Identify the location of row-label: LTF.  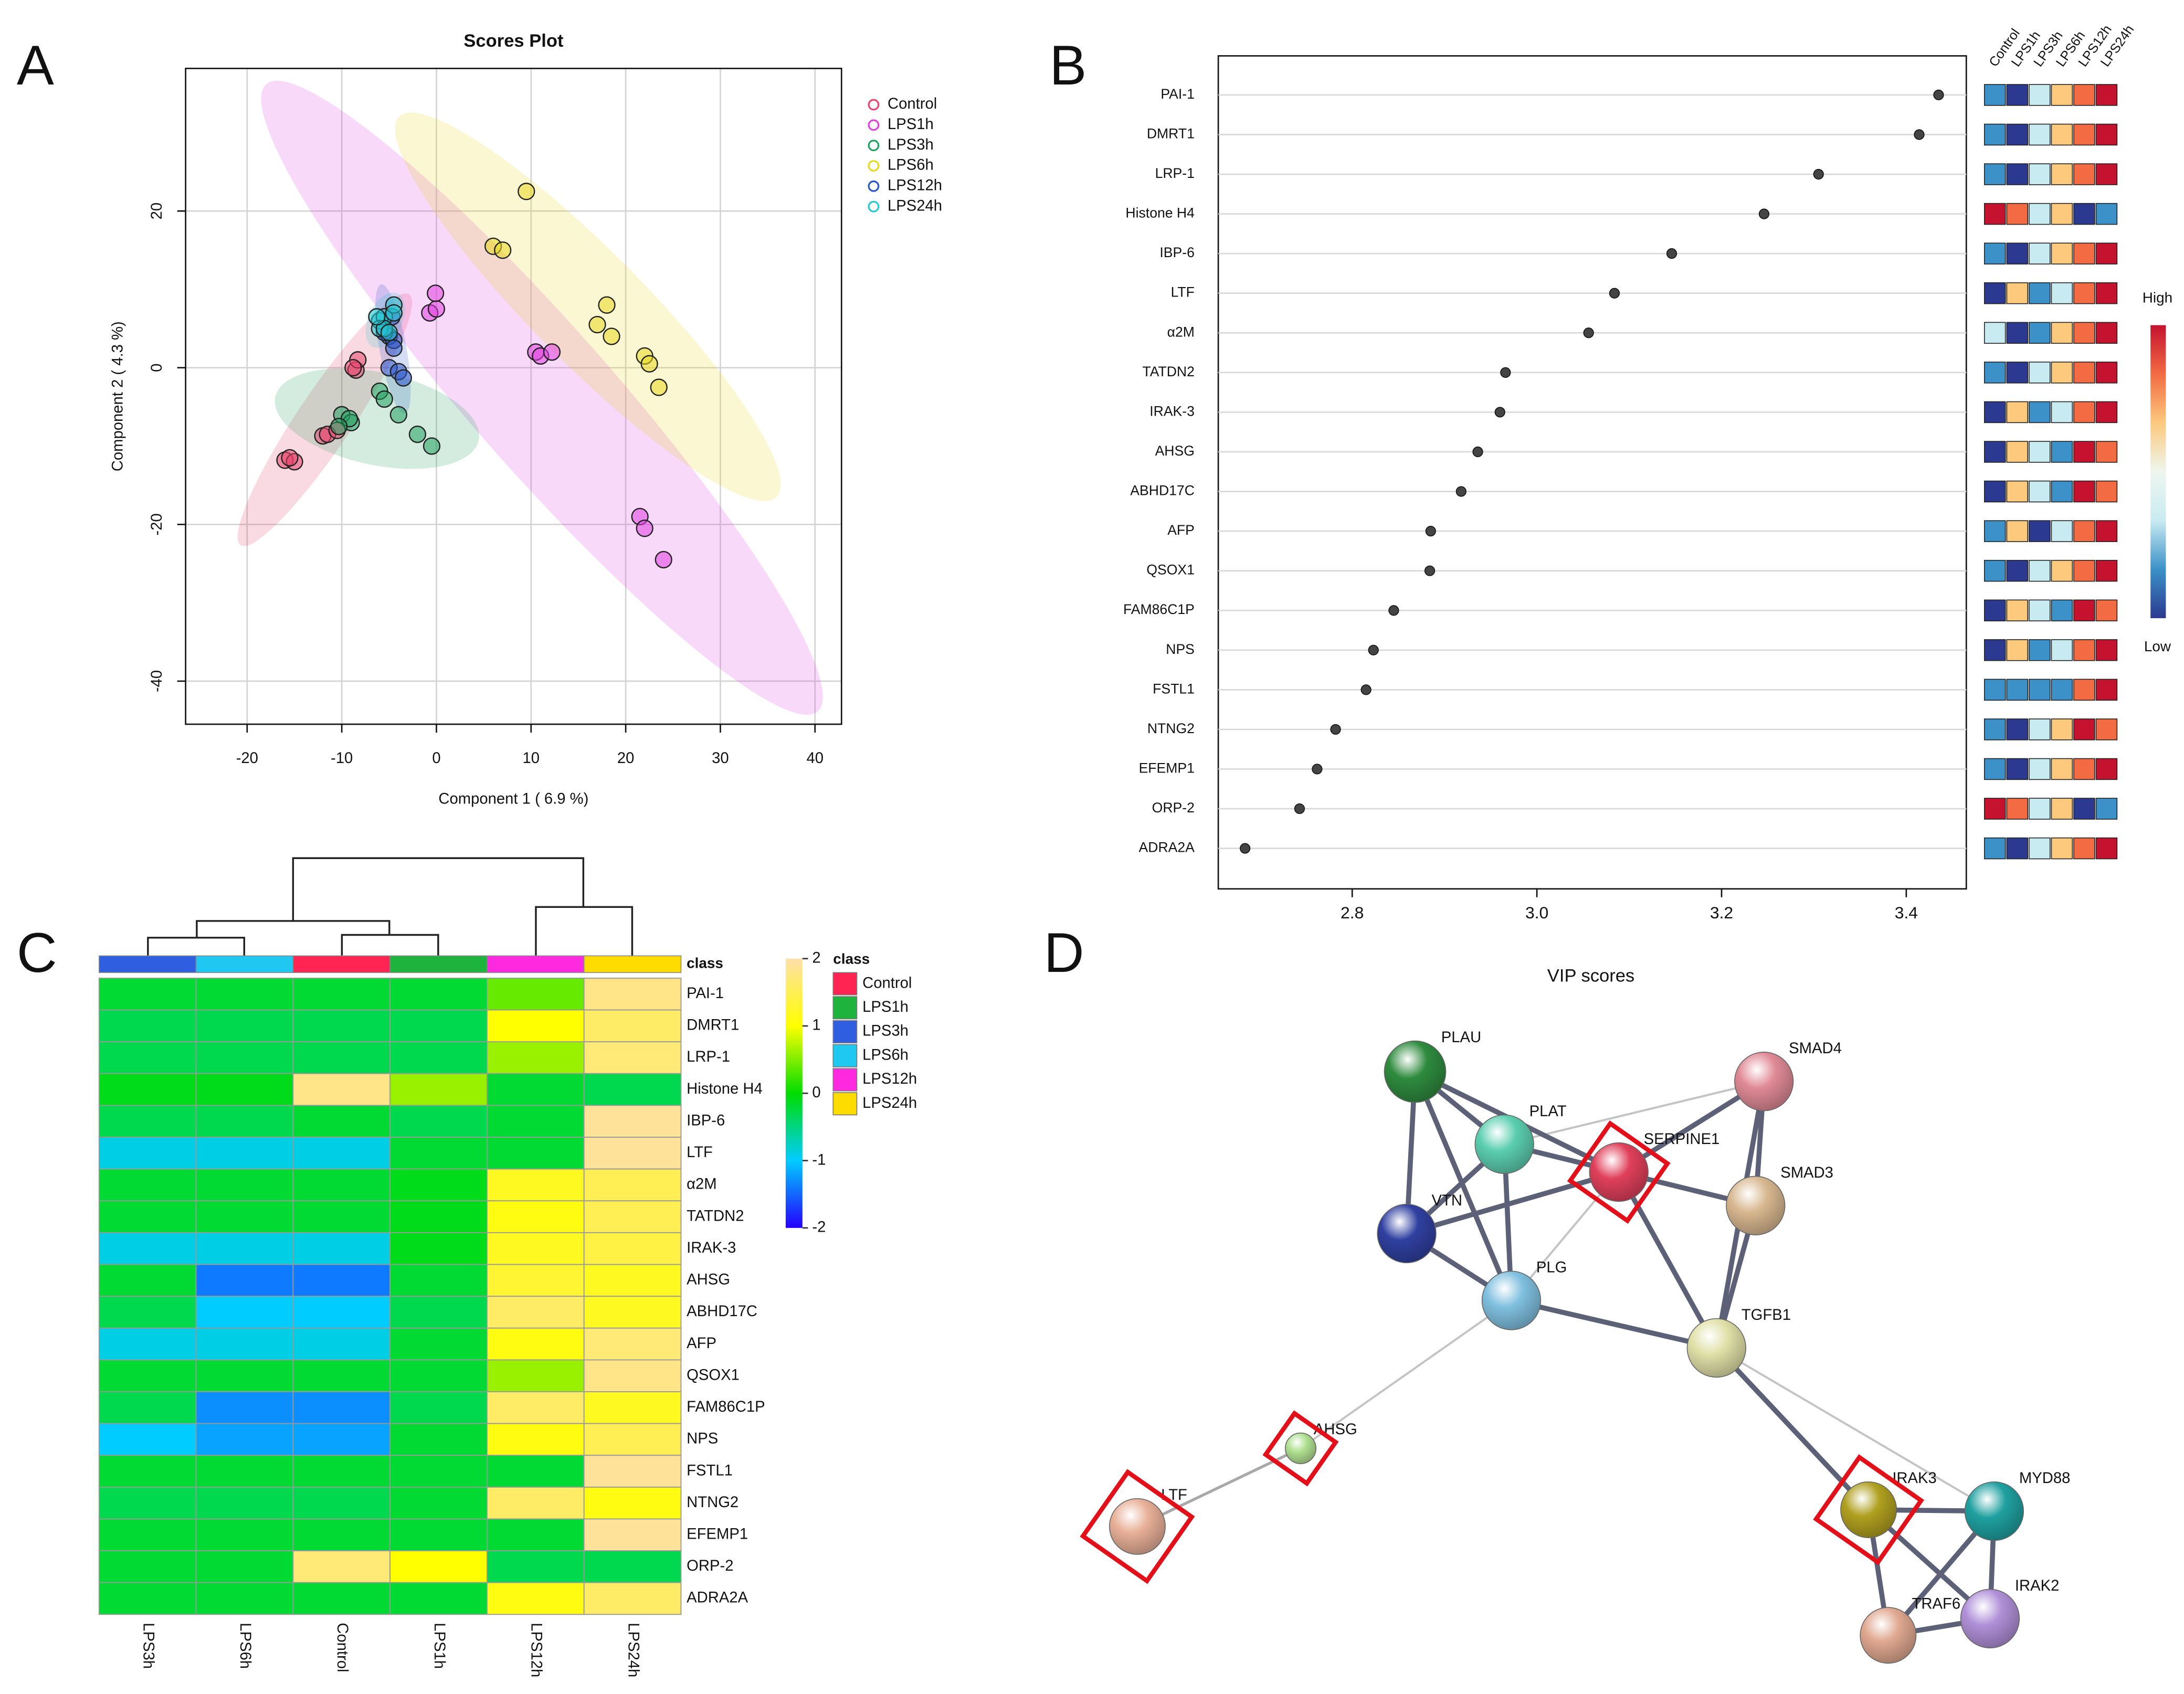
(700, 1152).